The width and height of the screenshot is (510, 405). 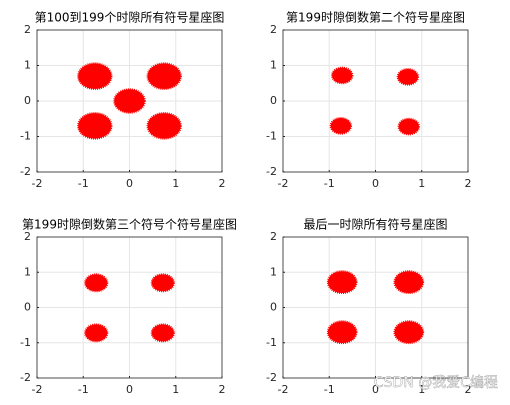 What do you see at coordinates (129, 224) in the screenshot?
I see `subplot-title: 第199时隙倒数第三个符号个符号星座图` at bounding box center [129, 224].